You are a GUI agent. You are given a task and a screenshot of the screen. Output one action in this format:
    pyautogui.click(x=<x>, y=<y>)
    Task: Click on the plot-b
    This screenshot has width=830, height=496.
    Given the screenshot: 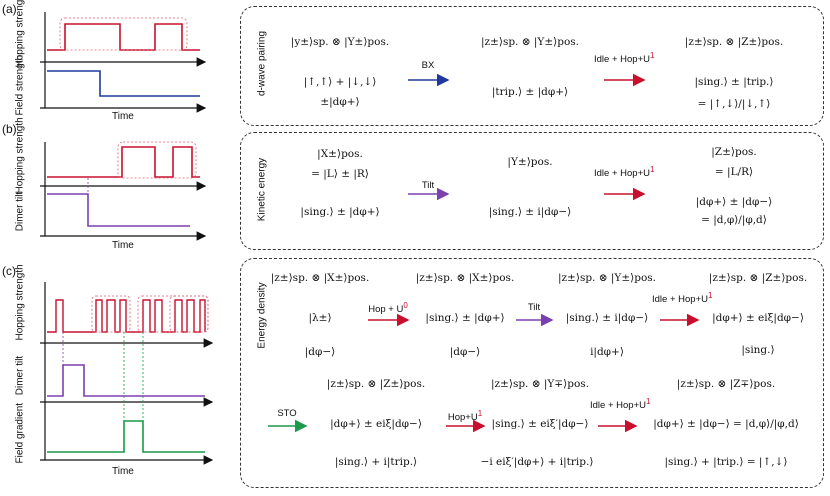 What is the action you would take?
    pyautogui.click(x=123, y=191)
    